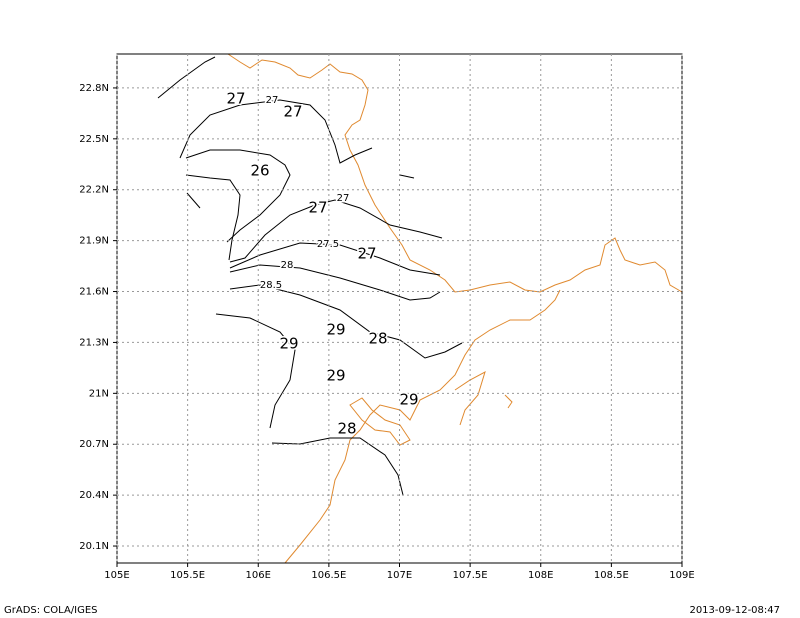  What do you see at coordinates (187, 575) in the screenshot?
I see `x-tick-label: 105.5E` at bounding box center [187, 575].